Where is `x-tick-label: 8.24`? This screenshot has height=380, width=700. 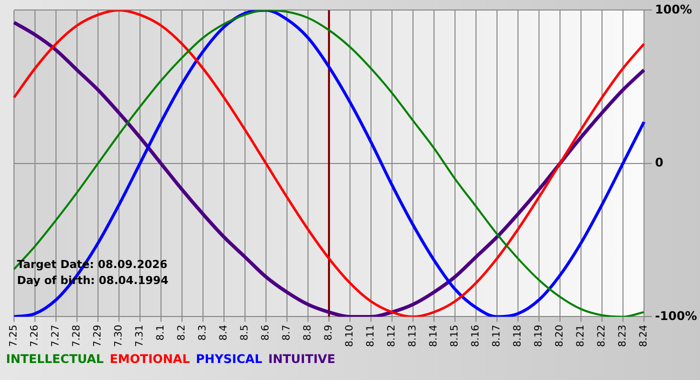
x-tick-label: 8.24 is located at coordinates (644, 335).